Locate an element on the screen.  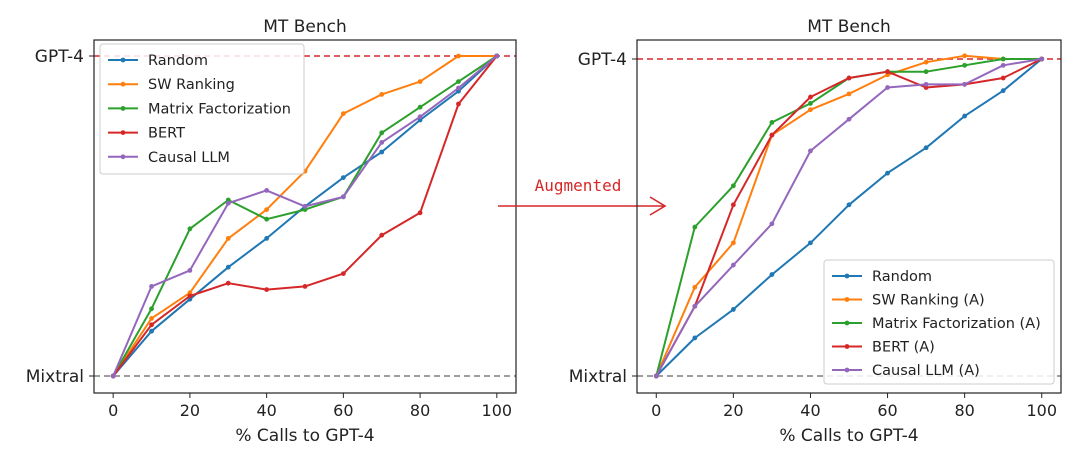
legend-box is located at coordinates (939, 322).